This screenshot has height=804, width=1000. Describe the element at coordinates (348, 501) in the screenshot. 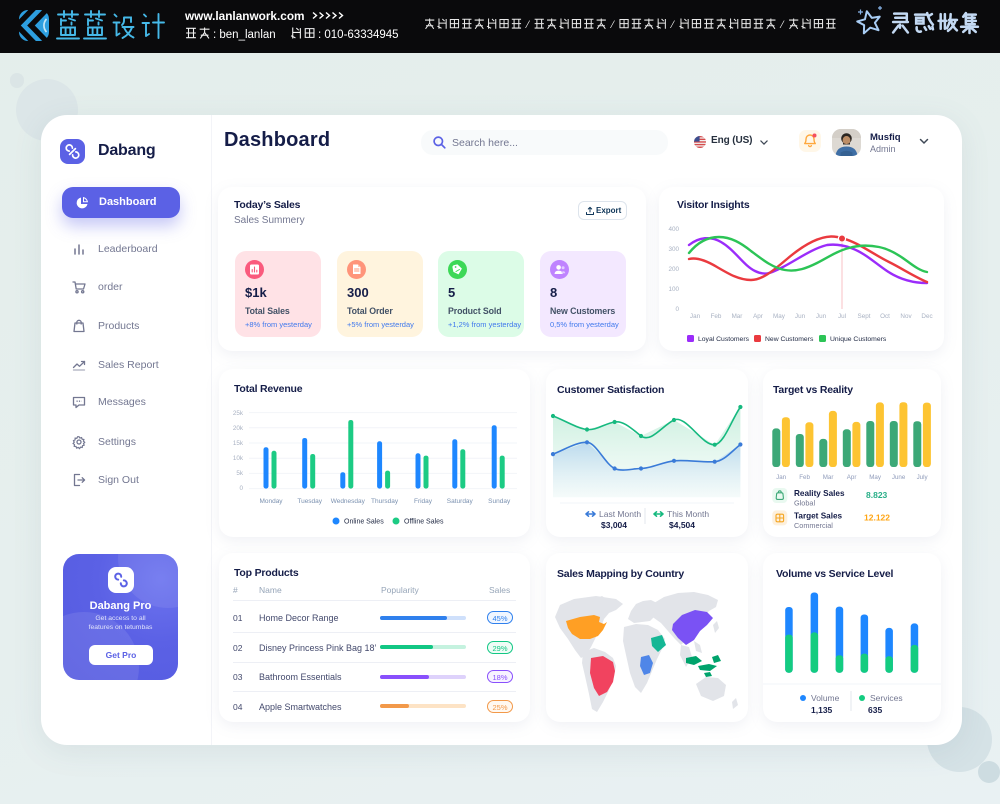

I see `svg-text: Wednesday` at that location.